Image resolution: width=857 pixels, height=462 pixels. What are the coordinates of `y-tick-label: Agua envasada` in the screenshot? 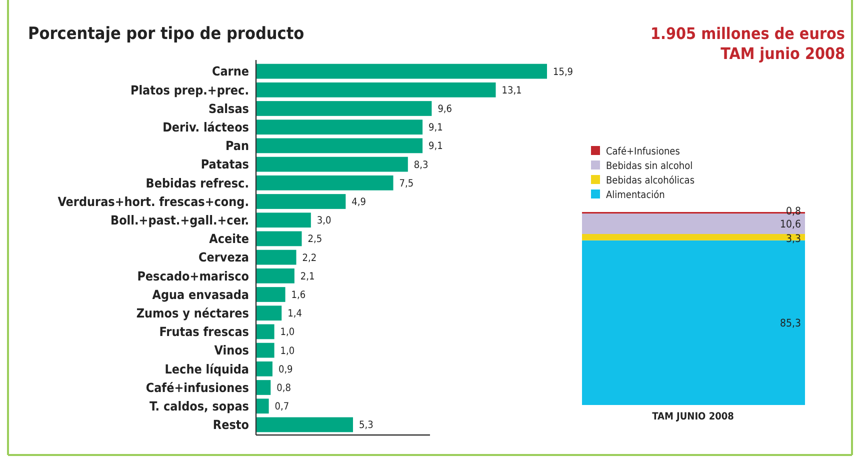 It's located at (200, 294).